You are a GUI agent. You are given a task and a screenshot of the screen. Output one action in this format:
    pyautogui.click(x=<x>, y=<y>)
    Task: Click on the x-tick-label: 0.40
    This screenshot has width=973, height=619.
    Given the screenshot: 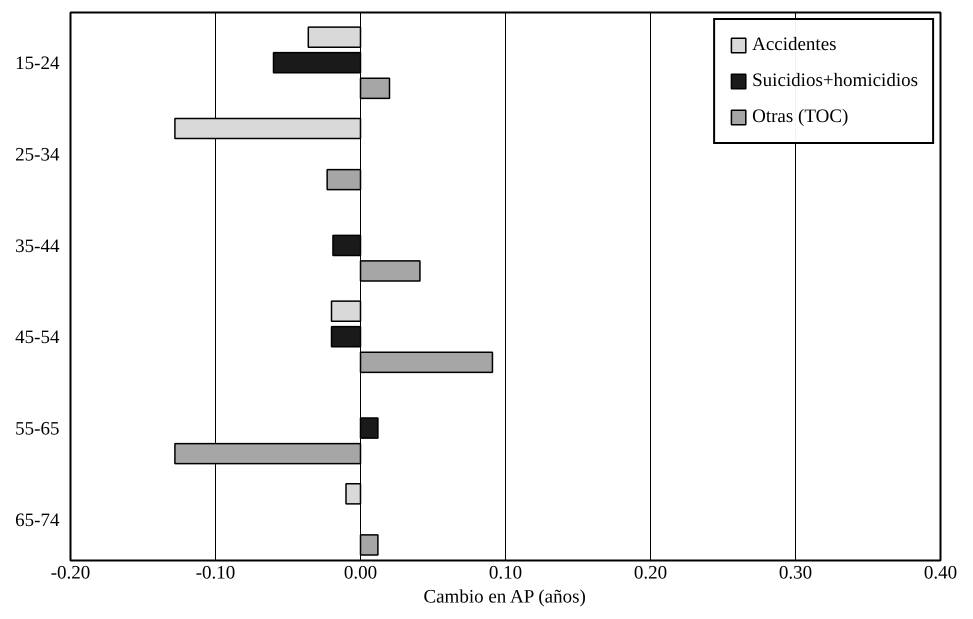 What is the action you would take?
    pyautogui.click(x=941, y=573)
    